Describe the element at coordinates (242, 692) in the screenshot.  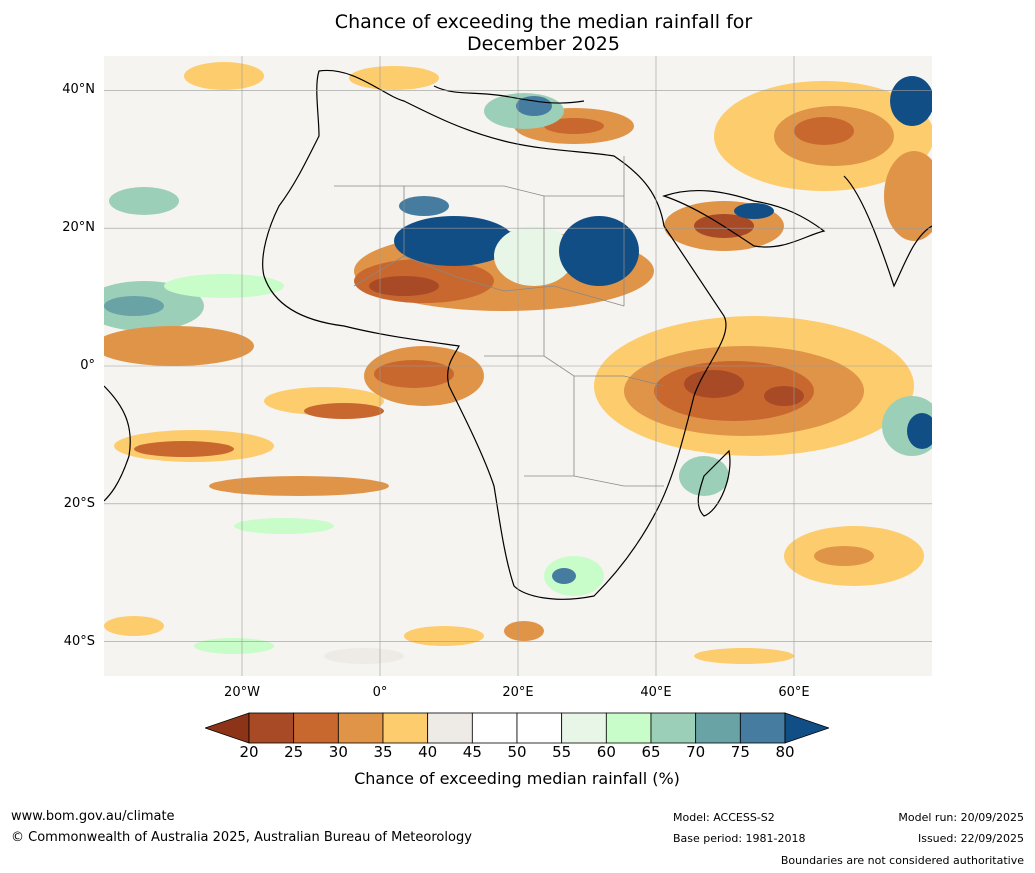
I see `longitude-label: 20°W` at that location.